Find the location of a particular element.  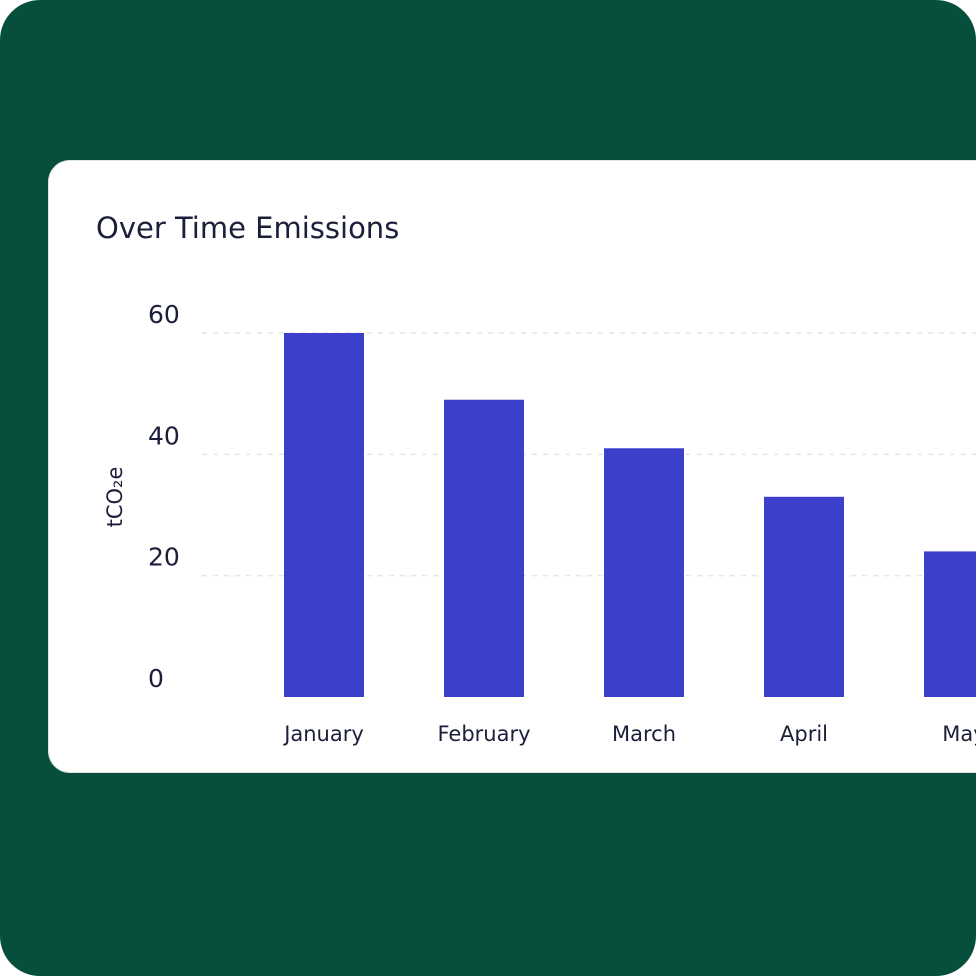

y-tick-label: 0 is located at coordinates (156, 678).